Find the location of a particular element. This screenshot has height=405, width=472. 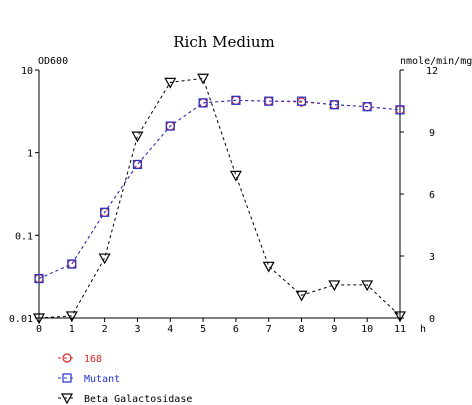

legend-item: Mutant is located at coordinates (89, 379).